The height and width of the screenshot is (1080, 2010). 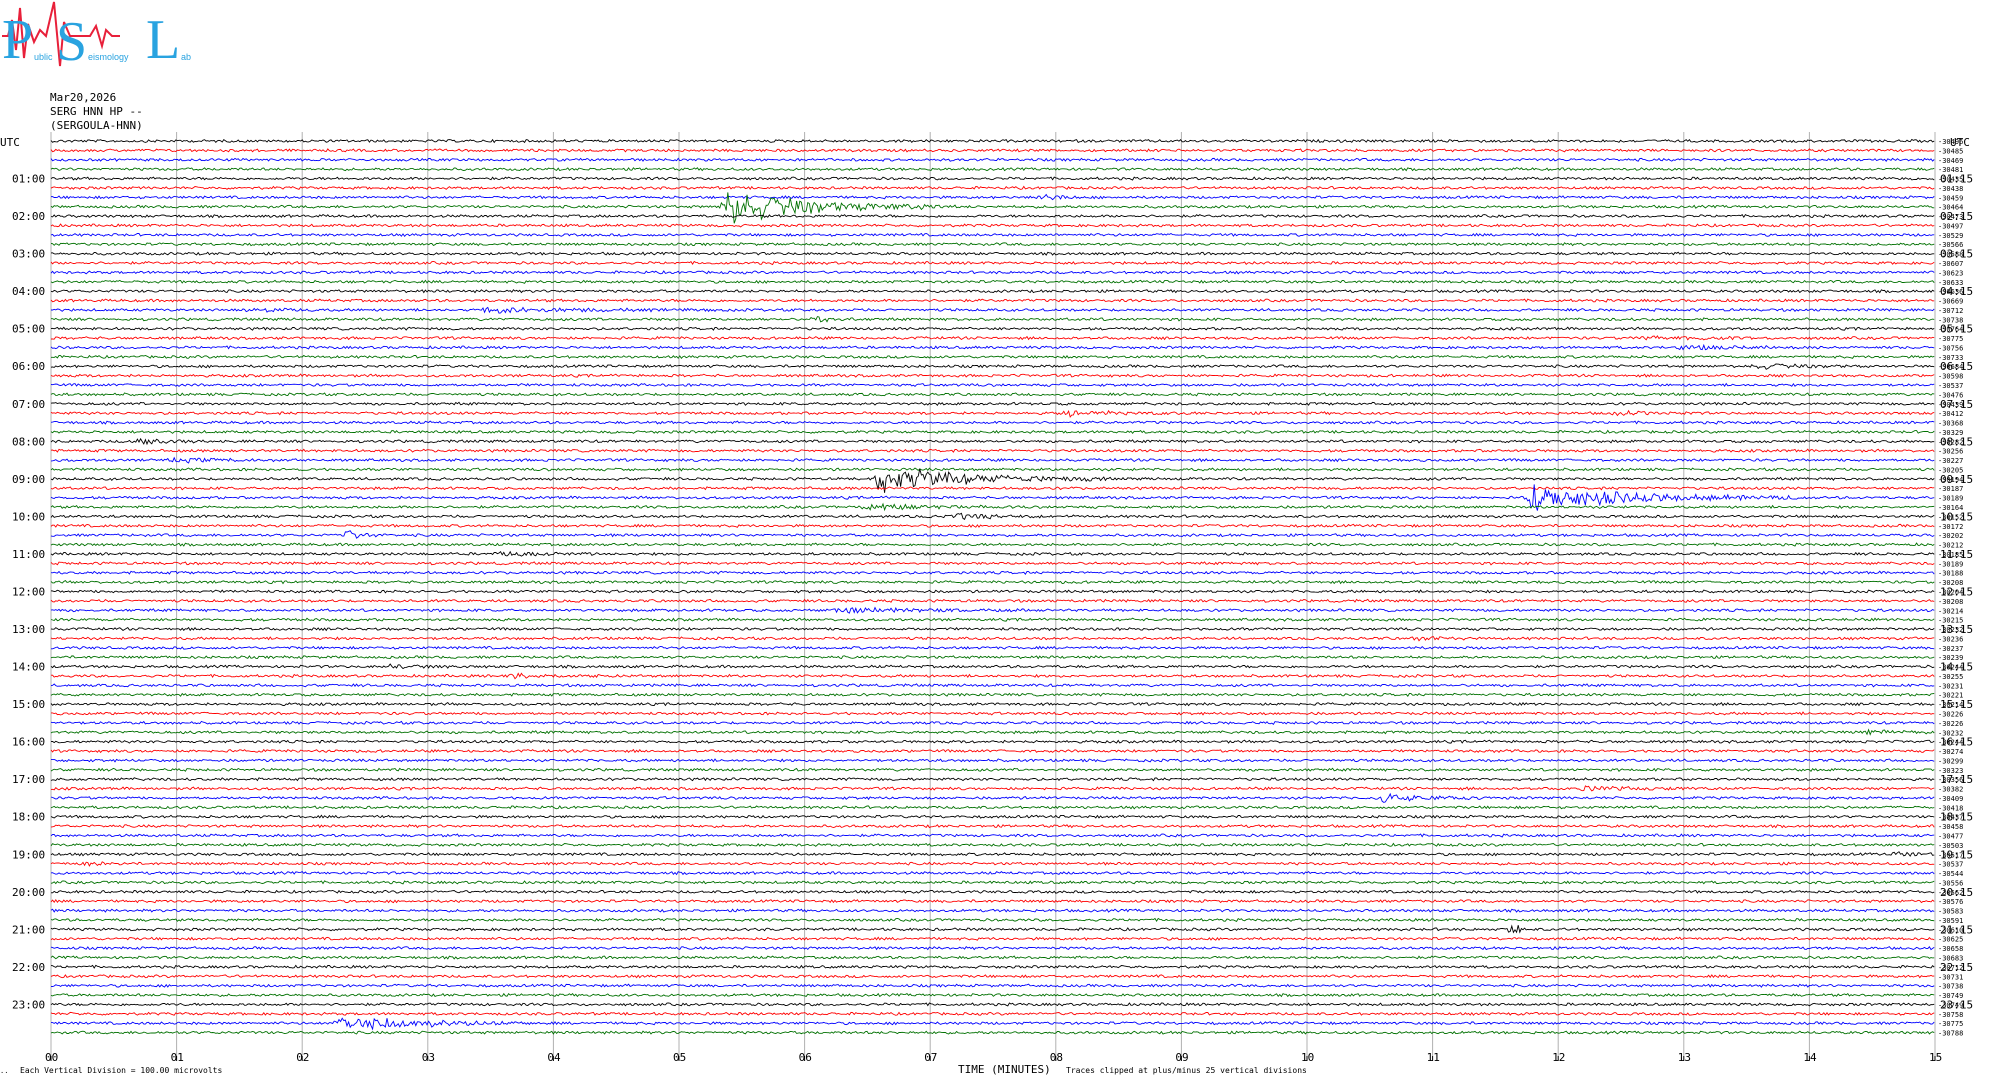 What do you see at coordinates (28, 404) in the screenshot?
I see `left-hour-label: 07:00` at bounding box center [28, 404].